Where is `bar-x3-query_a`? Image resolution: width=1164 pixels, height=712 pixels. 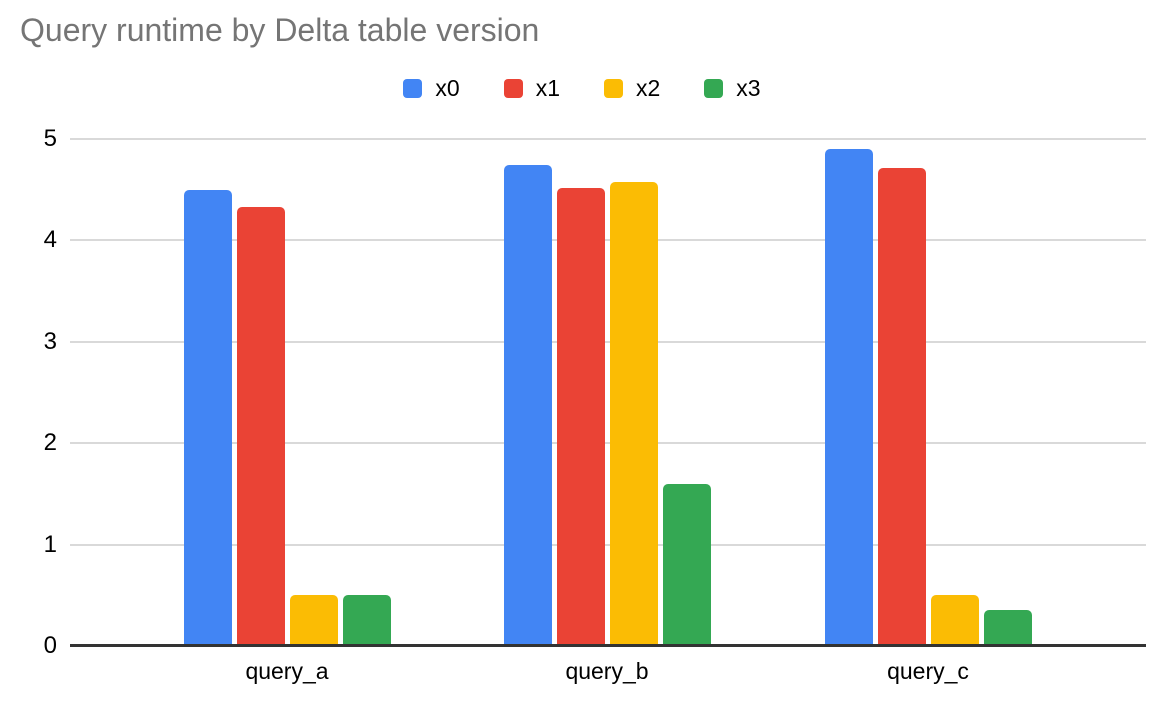
bar-x3-query_a is located at coordinates (366, 620).